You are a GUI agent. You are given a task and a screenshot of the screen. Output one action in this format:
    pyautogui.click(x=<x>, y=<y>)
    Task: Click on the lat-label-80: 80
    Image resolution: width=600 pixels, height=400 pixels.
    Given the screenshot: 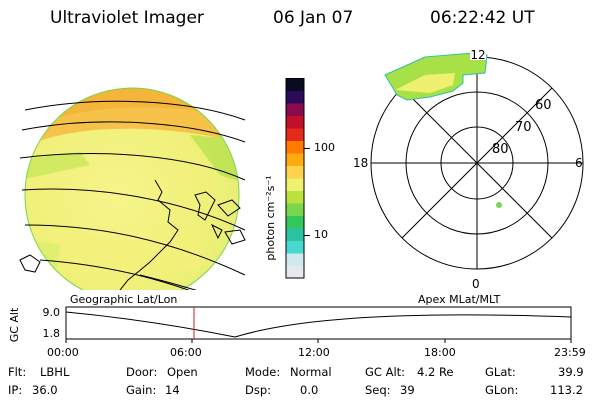 What is the action you would take?
    pyautogui.click(x=500, y=149)
    